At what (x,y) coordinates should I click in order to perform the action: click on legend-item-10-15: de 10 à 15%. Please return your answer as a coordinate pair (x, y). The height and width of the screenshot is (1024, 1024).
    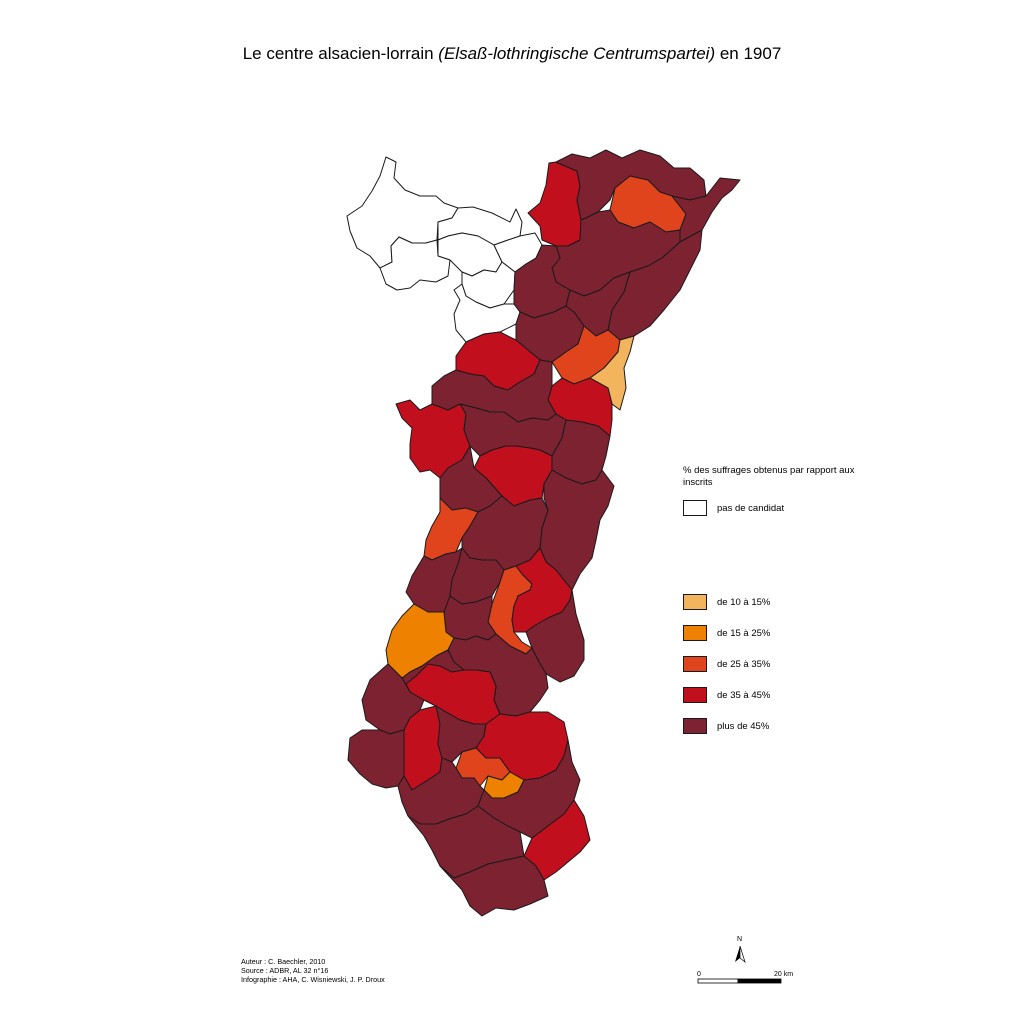
    Looking at the image, I should click on (726, 602).